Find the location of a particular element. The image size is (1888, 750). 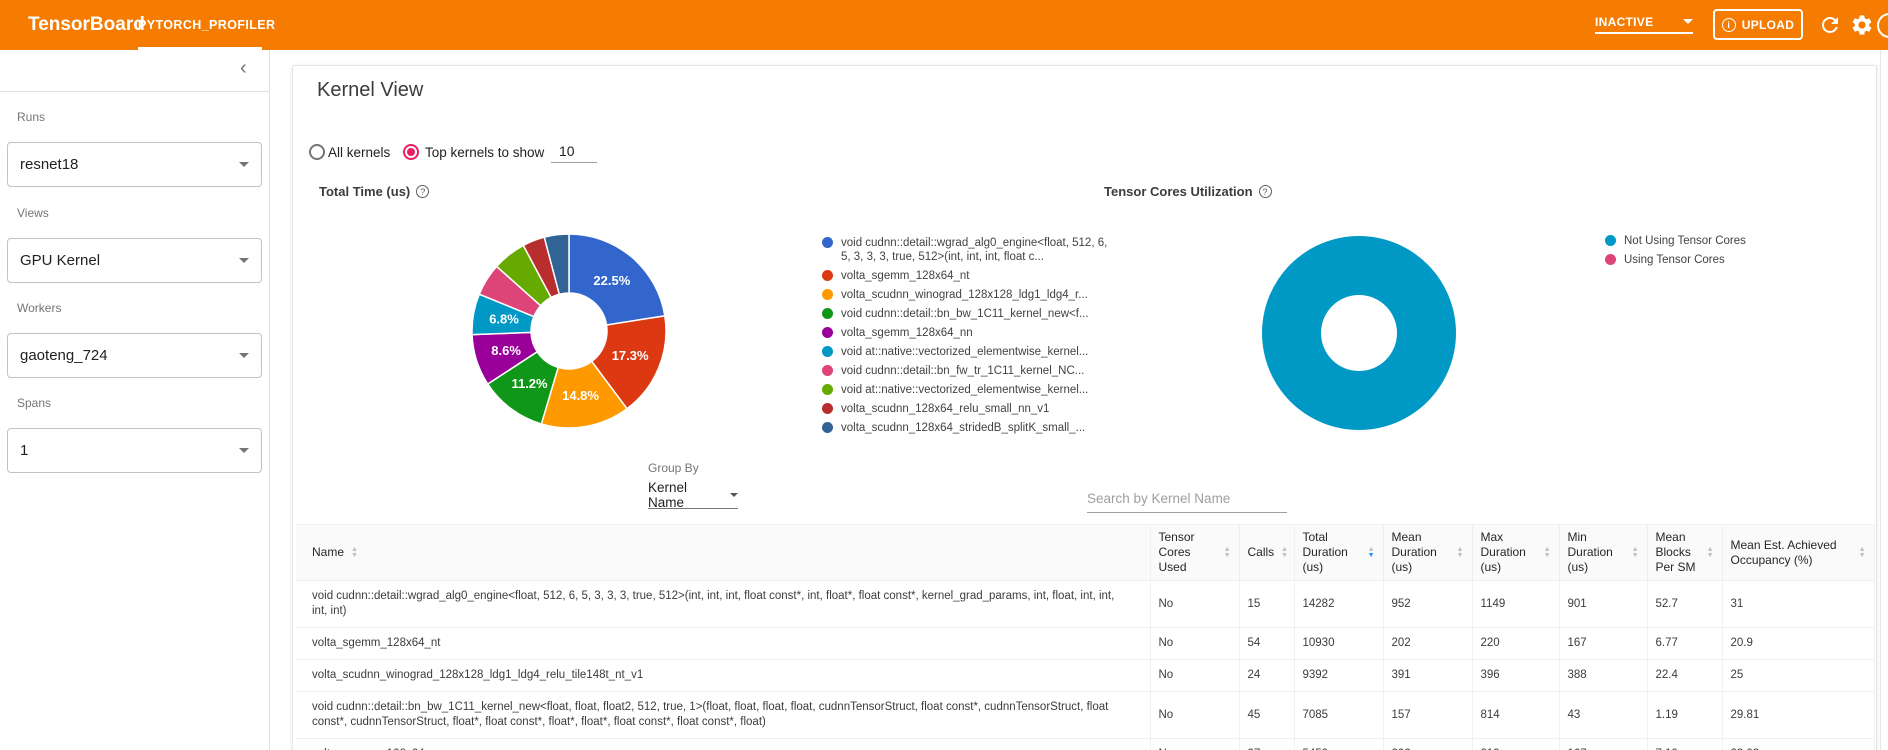

cell: 202 is located at coordinates (1428, 744).